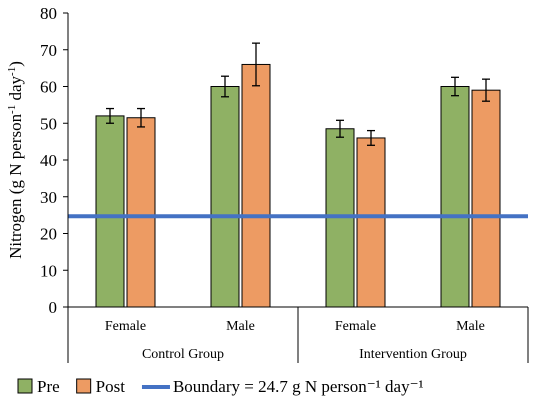 The width and height of the screenshot is (536, 406). What do you see at coordinates (48, 197) in the screenshot?
I see `y-tick-label: 30` at bounding box center [48, 197].